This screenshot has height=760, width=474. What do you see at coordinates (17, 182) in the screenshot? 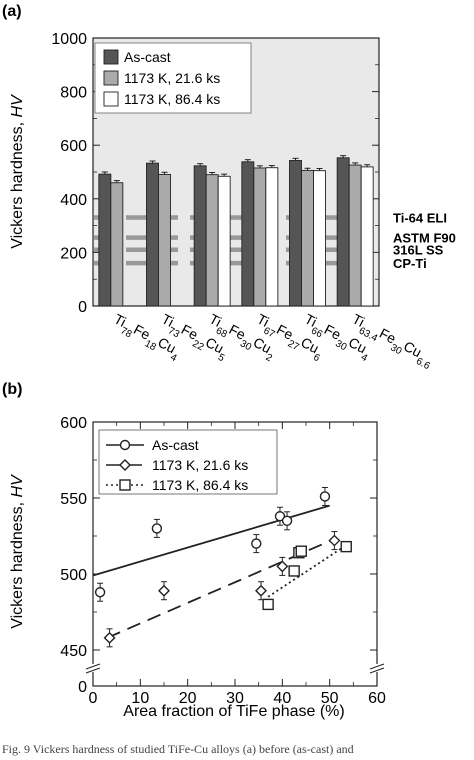
I see `panel-a-y-axis-label-text: Vickers hardness,` at bounding box center [17, 182].